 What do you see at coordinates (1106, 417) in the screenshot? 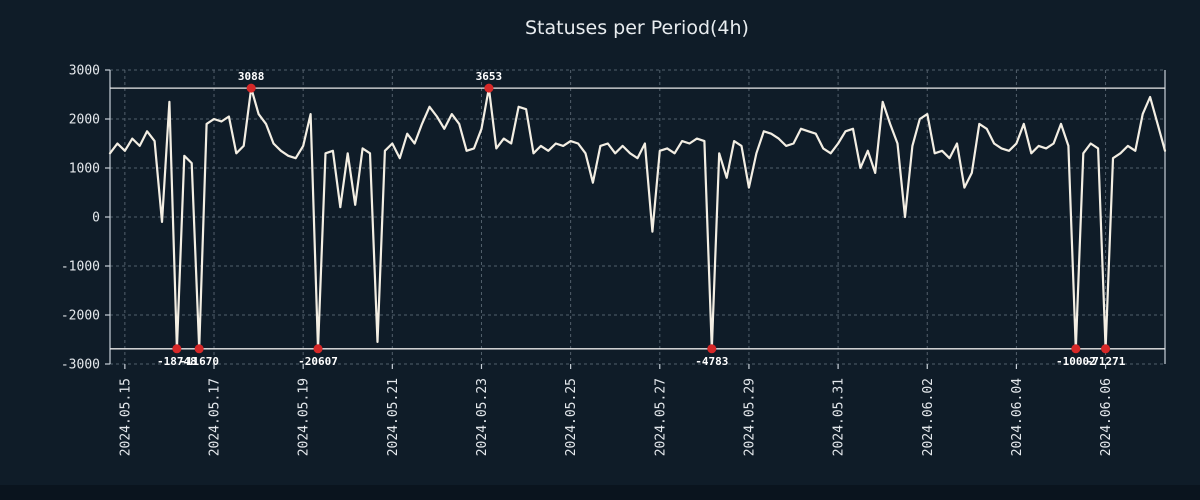
I see `x-tick-label: 2024.06.06` at bounding box center [1106, 417].